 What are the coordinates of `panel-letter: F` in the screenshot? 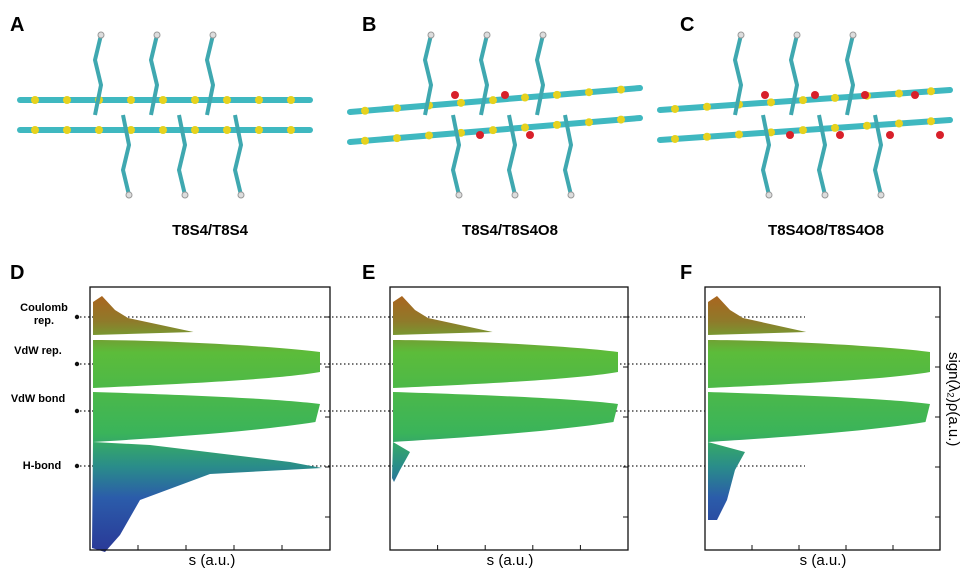 It's located at (686, 273).